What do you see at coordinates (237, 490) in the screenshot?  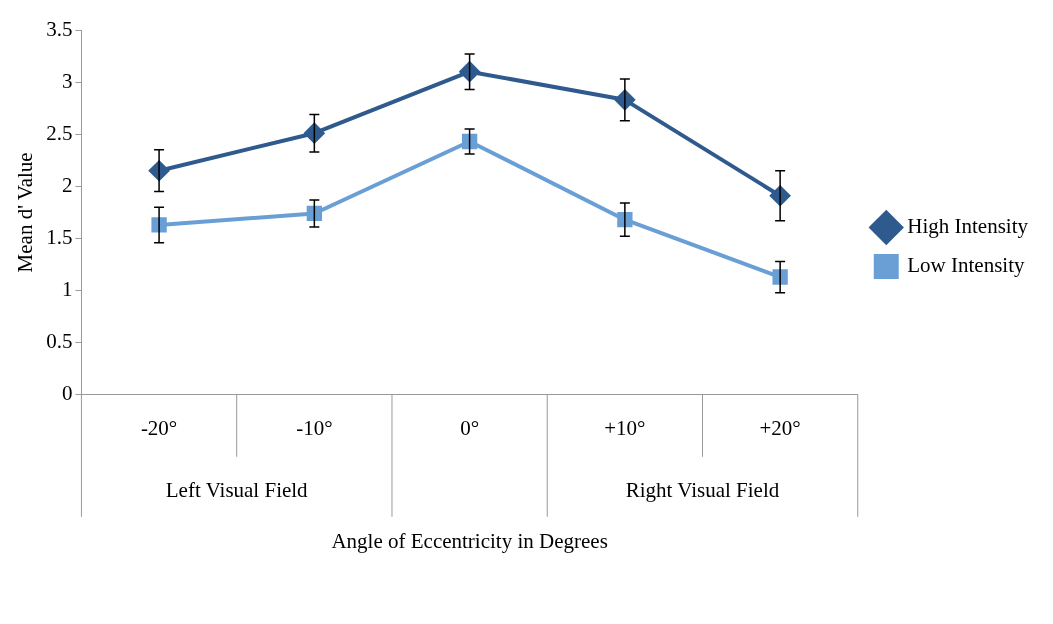 I see `text: Left Visual Field` at bounding box center [237, 490].